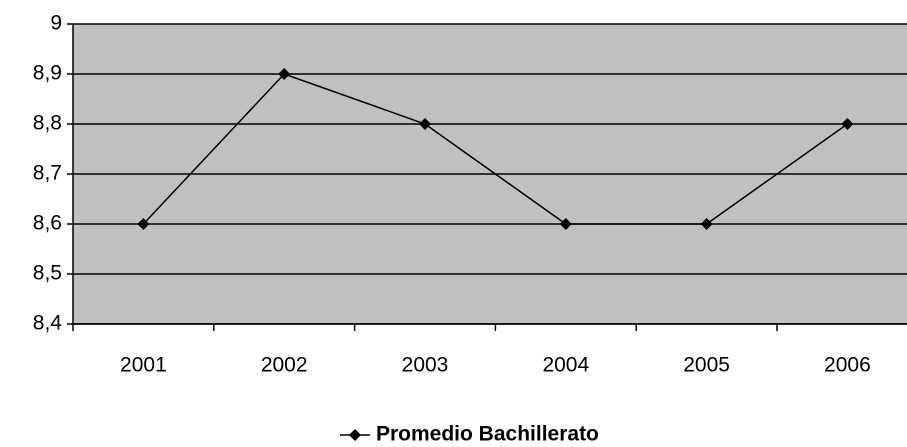 The width and height of the screenshot is (907, 447). What do you see at coordinates (706, 365) in the screenshot?
I see `x-tick-label: 2005` at bounding box center [706, 365].